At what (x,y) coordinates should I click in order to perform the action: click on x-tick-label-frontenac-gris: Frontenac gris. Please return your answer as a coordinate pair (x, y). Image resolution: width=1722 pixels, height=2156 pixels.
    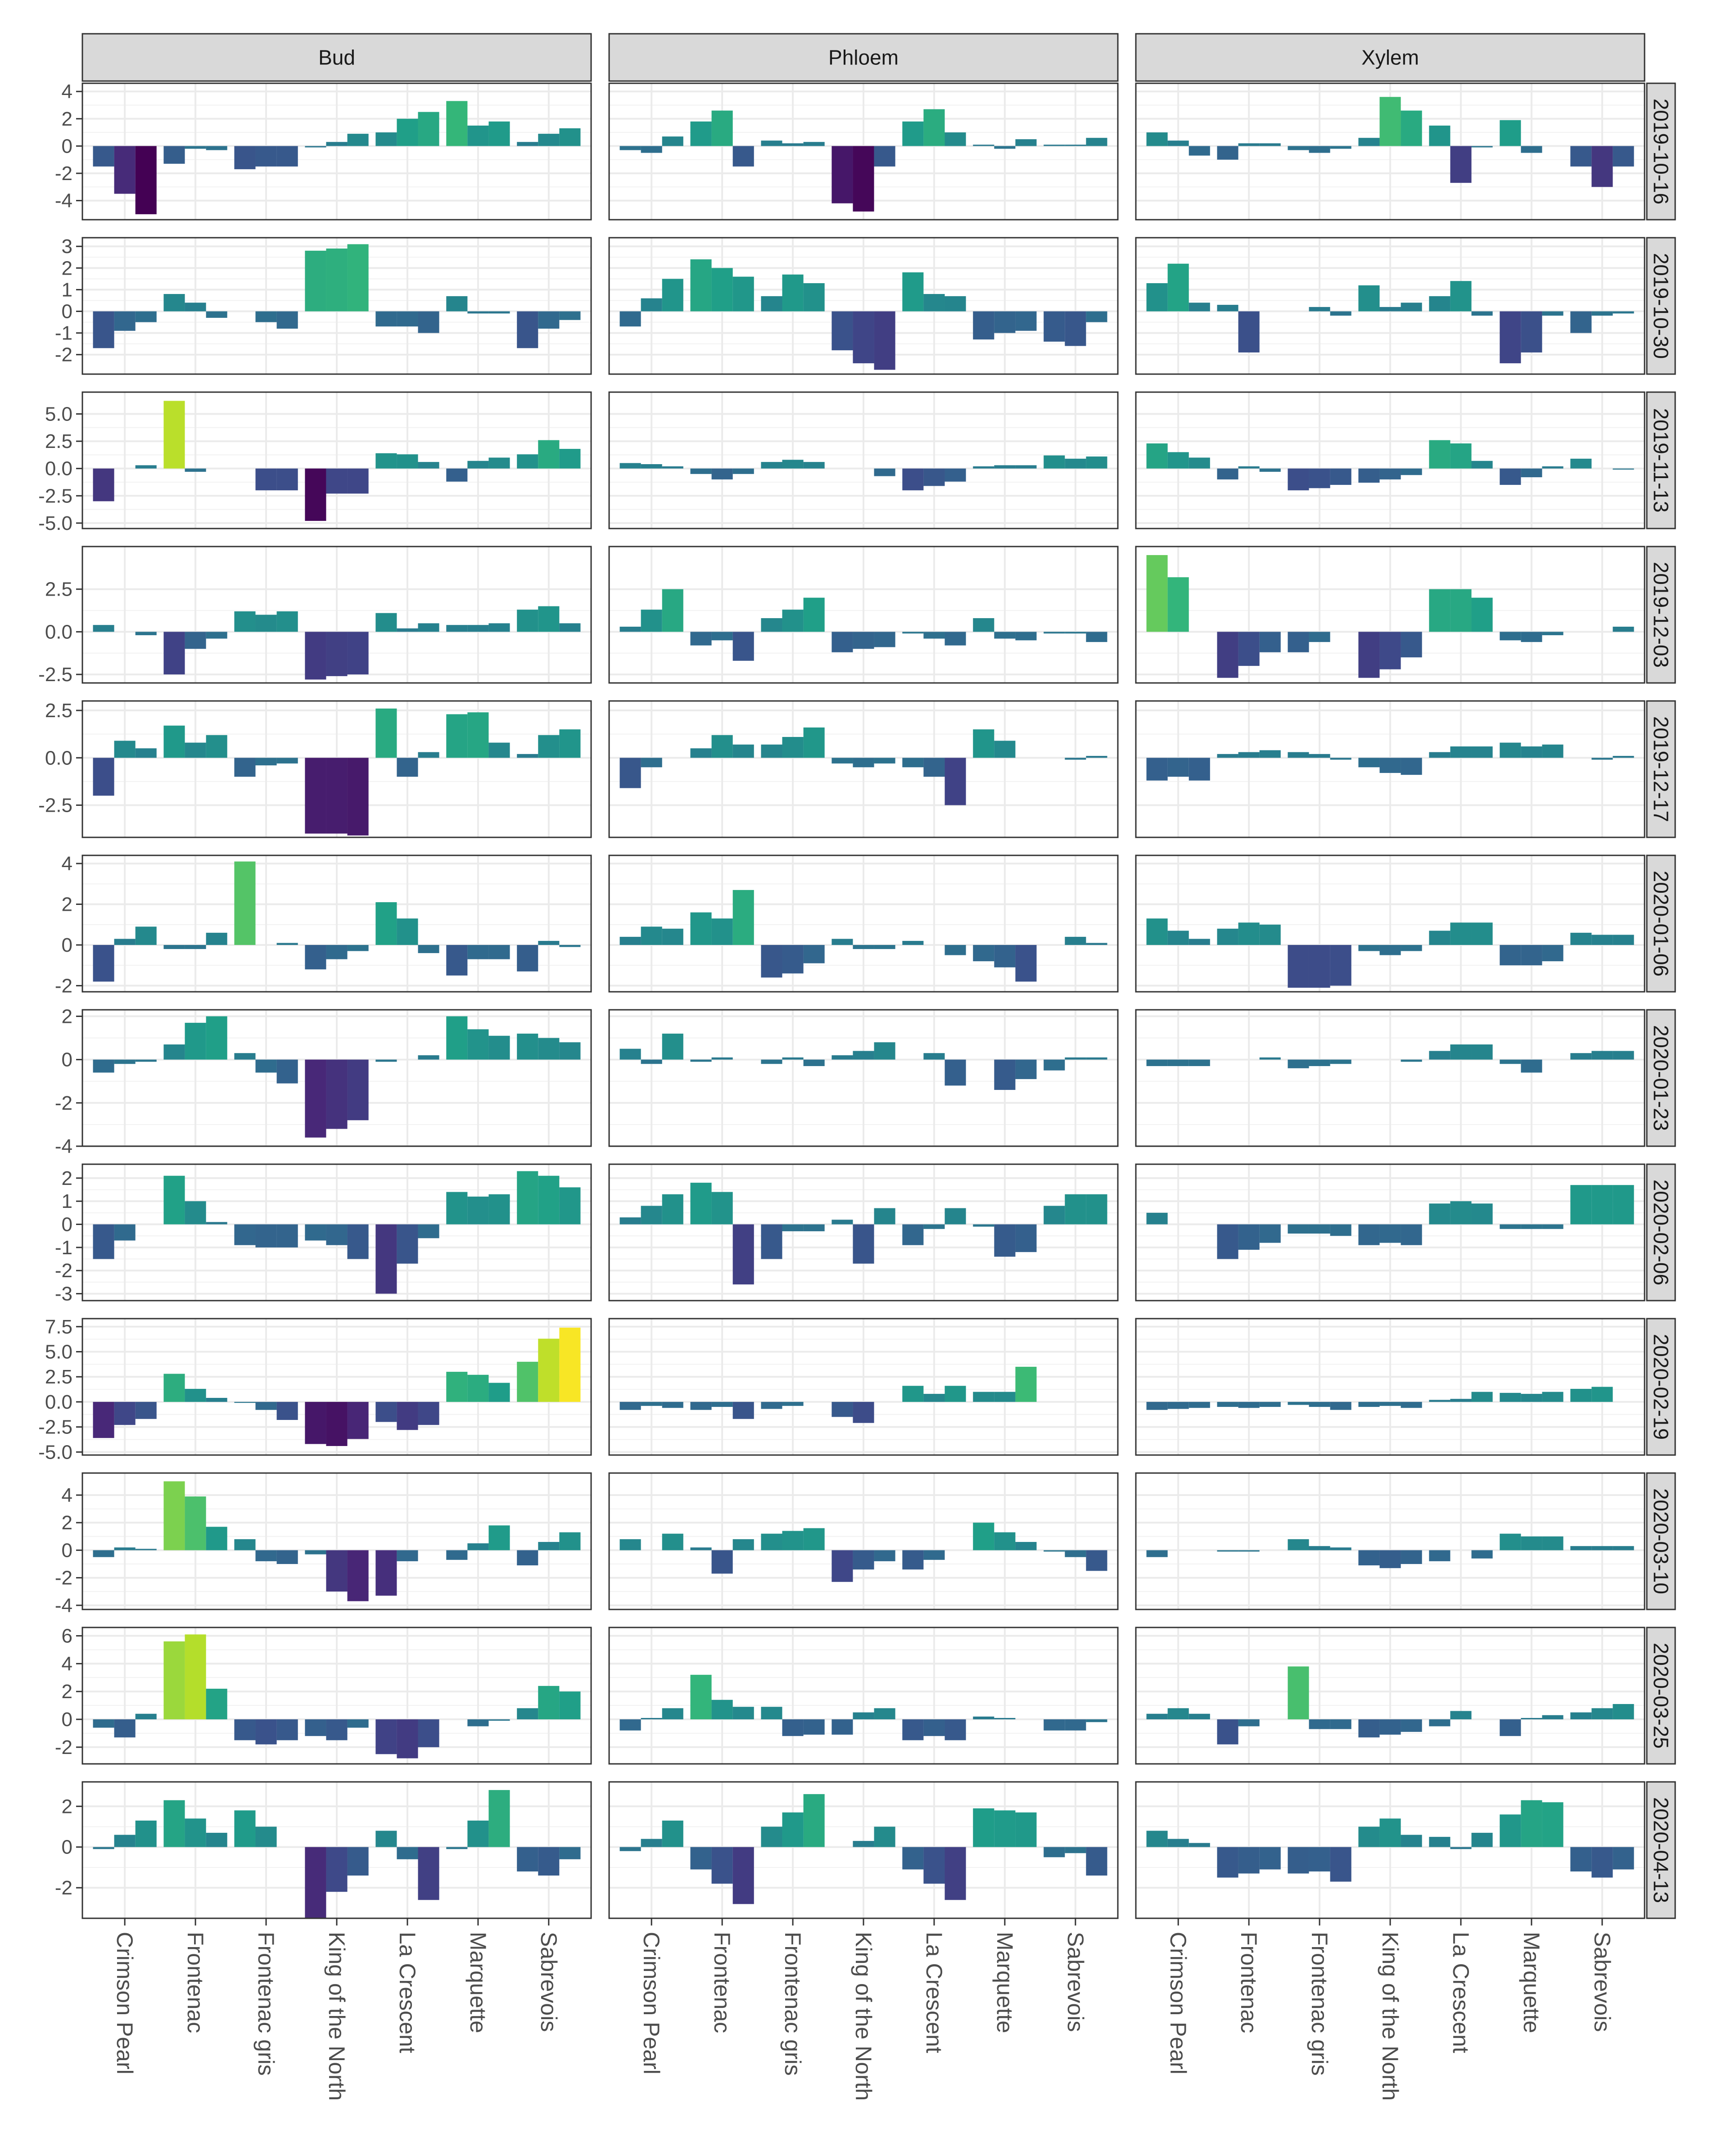
    Looking at the image, I should click on (1320, 2004).